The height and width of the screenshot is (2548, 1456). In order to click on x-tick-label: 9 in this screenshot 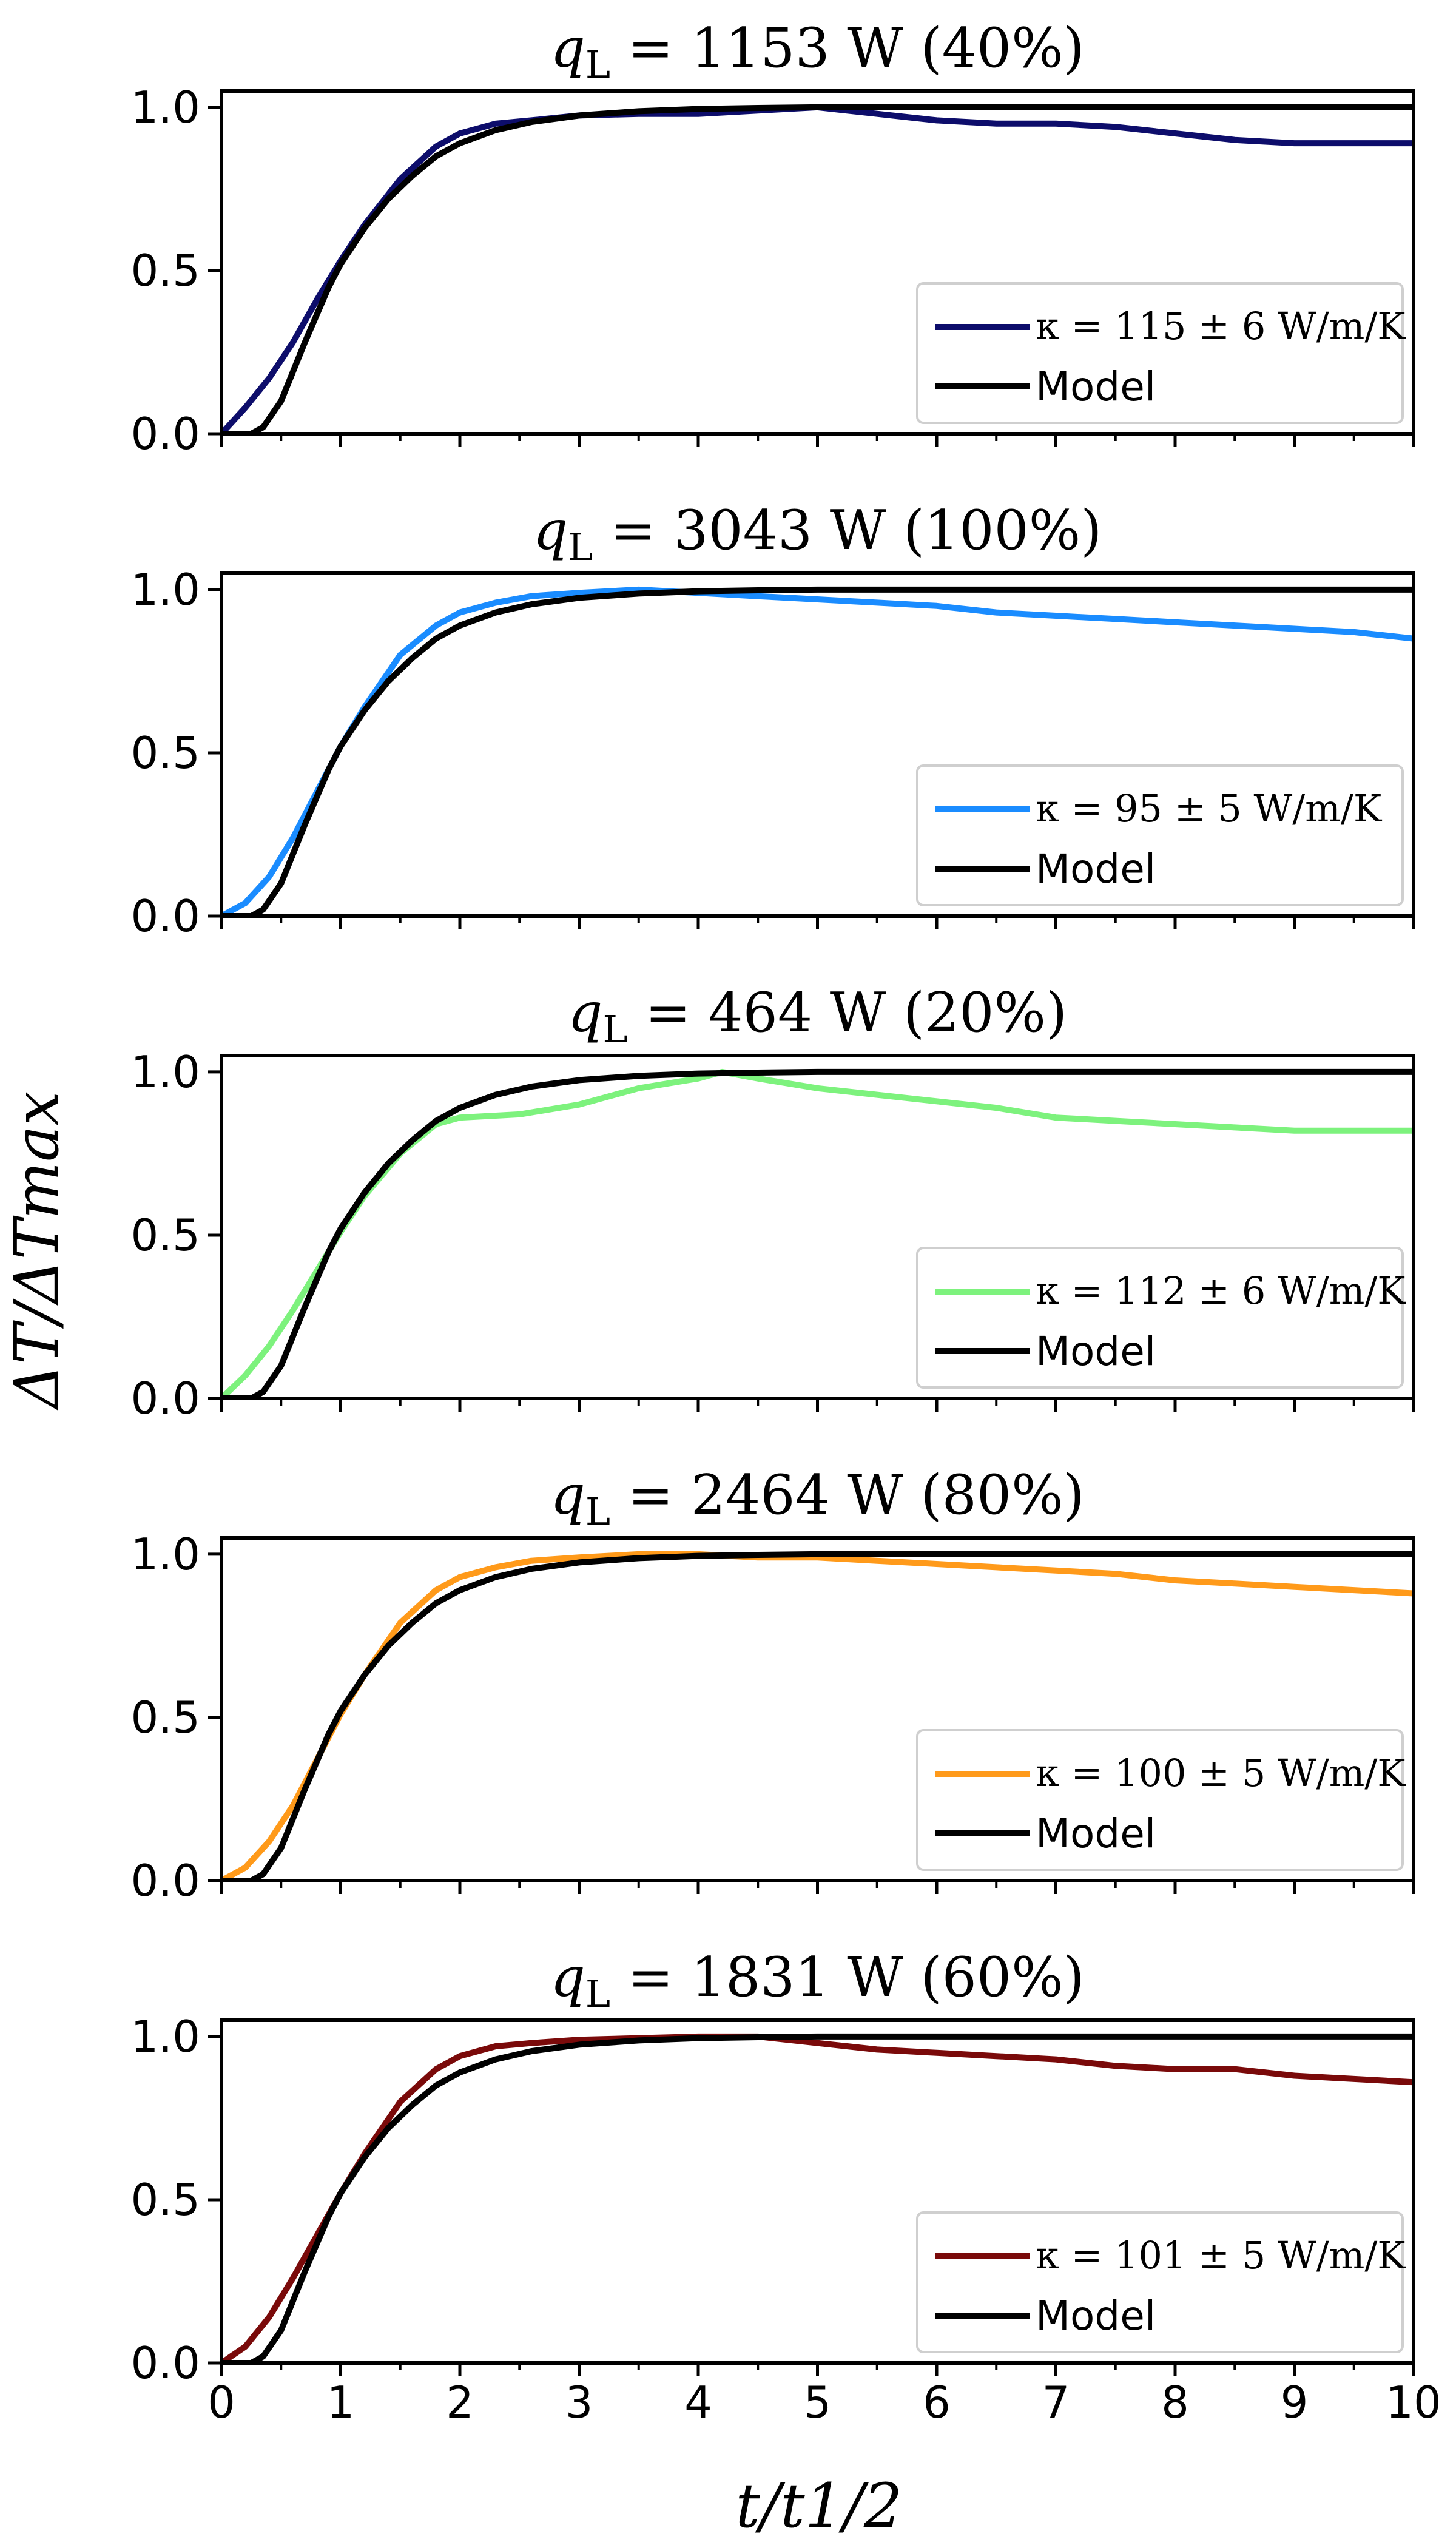, I will do `click(1295, 2402)`.